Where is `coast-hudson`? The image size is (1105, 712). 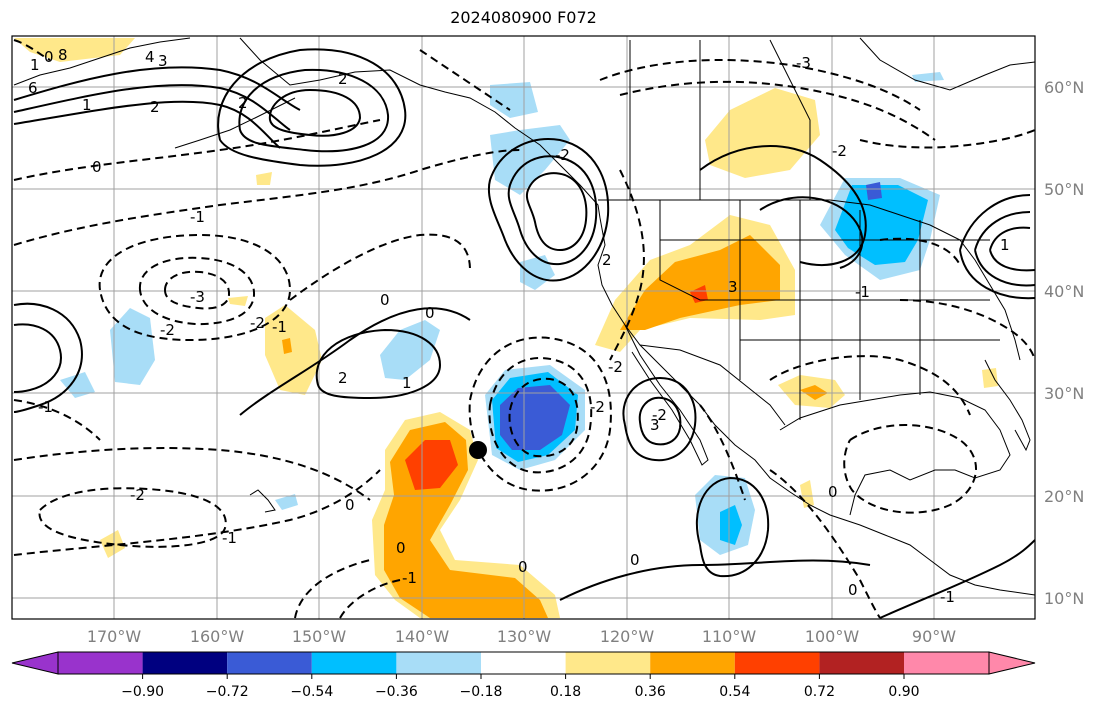 coast-hudson is located at coordinates (947, 64).